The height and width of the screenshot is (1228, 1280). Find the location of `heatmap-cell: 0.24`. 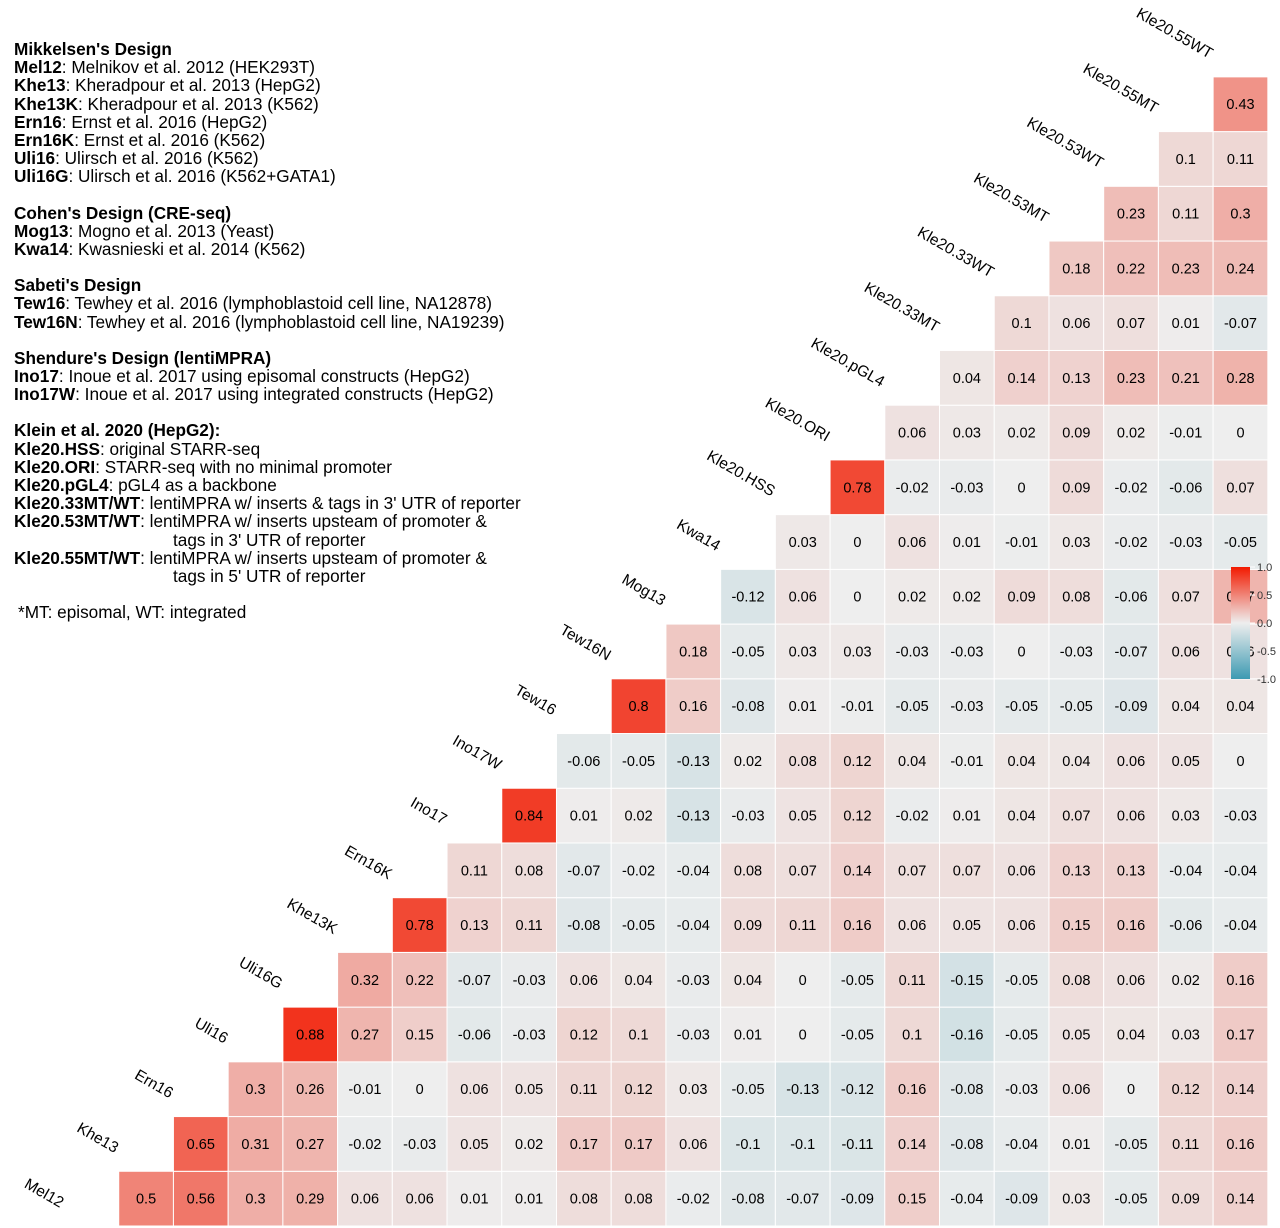

heatmap-cell: 0.24 is located at coordinates (1240, 268).